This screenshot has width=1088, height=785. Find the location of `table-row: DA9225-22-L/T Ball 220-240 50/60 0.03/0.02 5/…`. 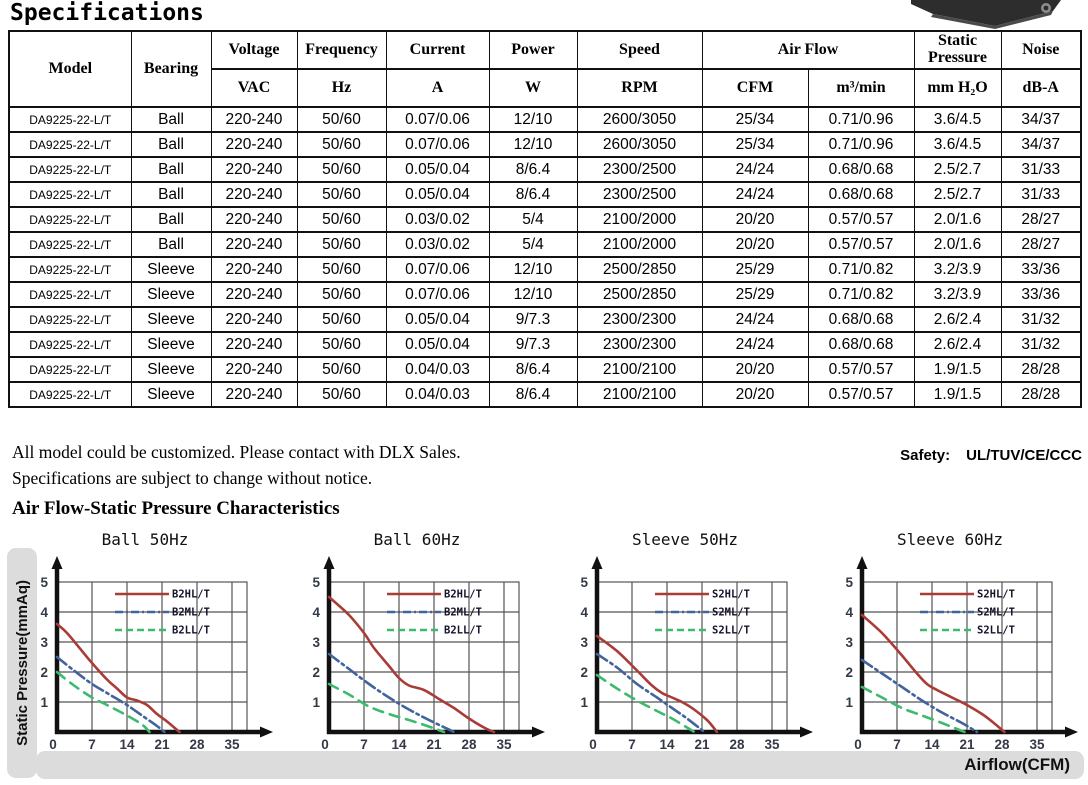

table-row: DA9225-22-L/T Ball 220-240 50/60 0.03/0.02 5/… is located at coordinates (545, 219).